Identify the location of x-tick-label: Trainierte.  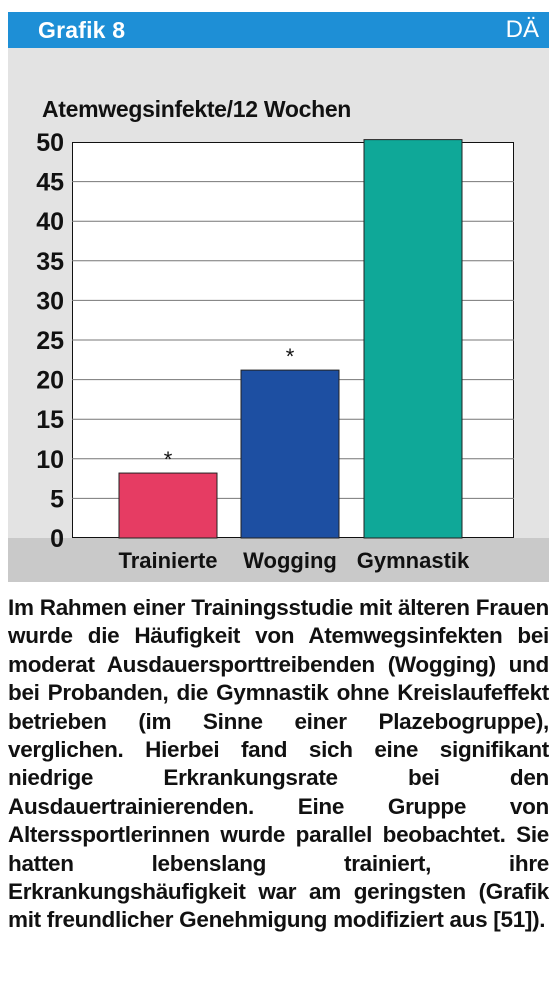
(167, 560).